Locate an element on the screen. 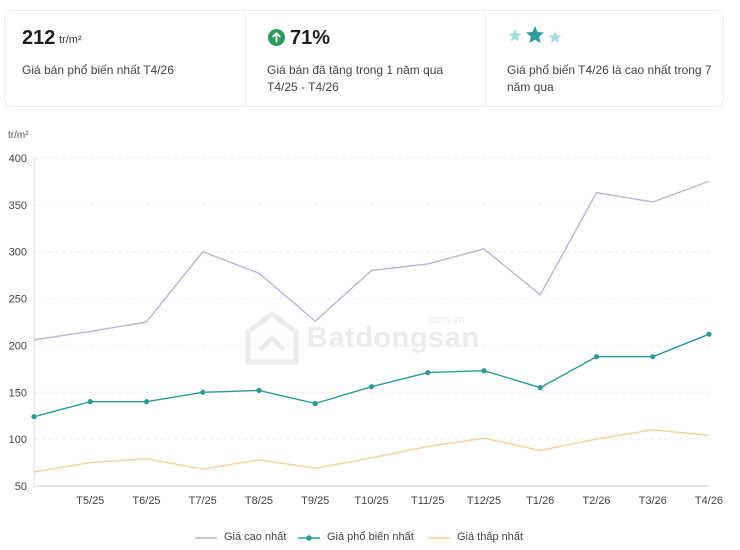 Image resolution: width=740 pixels, height=550 pixels. arrow-up-circle-icon is located at coordinates (276, 37).